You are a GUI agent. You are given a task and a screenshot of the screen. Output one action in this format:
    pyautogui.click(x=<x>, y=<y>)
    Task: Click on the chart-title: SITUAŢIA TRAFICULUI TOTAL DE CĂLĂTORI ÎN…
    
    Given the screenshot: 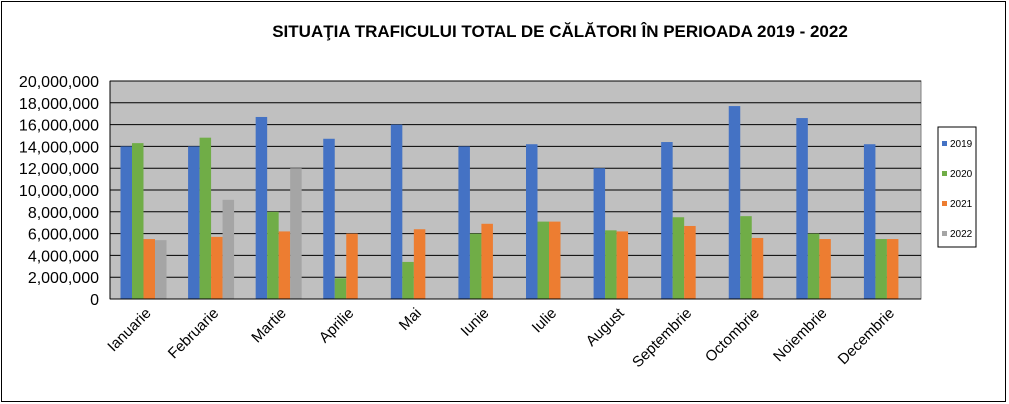 What is the action you would take?
    pyautogui.click(x=560, y=31)
    